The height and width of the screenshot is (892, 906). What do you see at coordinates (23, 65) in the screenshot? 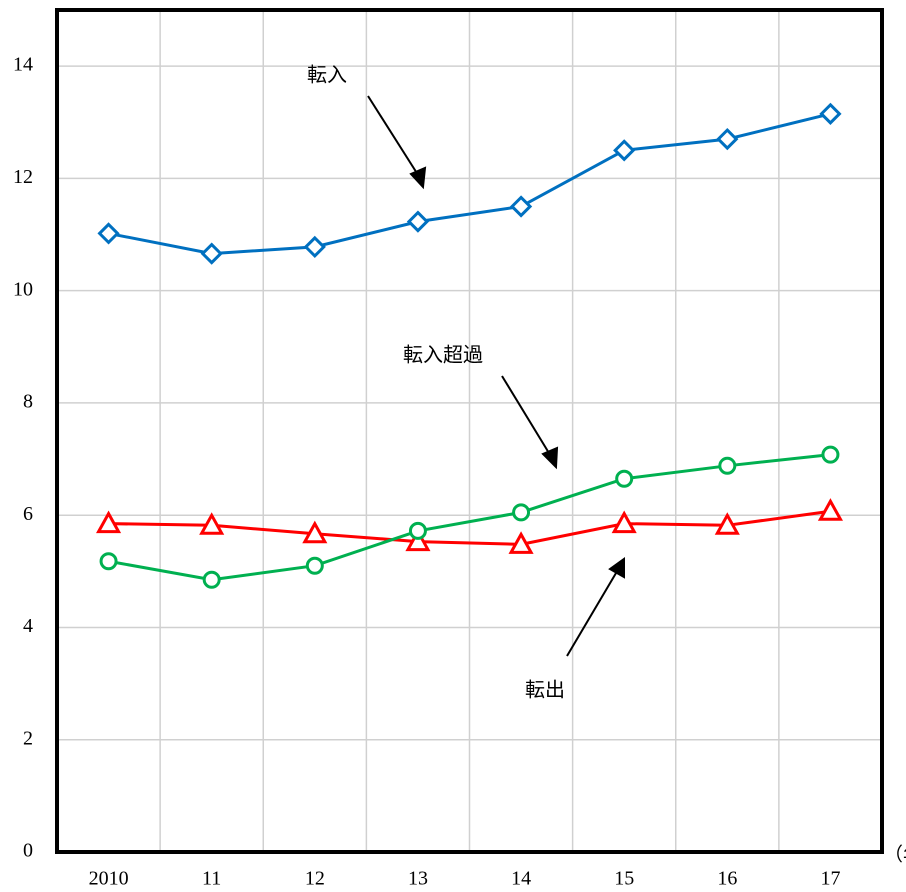
I see `y-tick-label: 14` at bounding box center [23, 65].